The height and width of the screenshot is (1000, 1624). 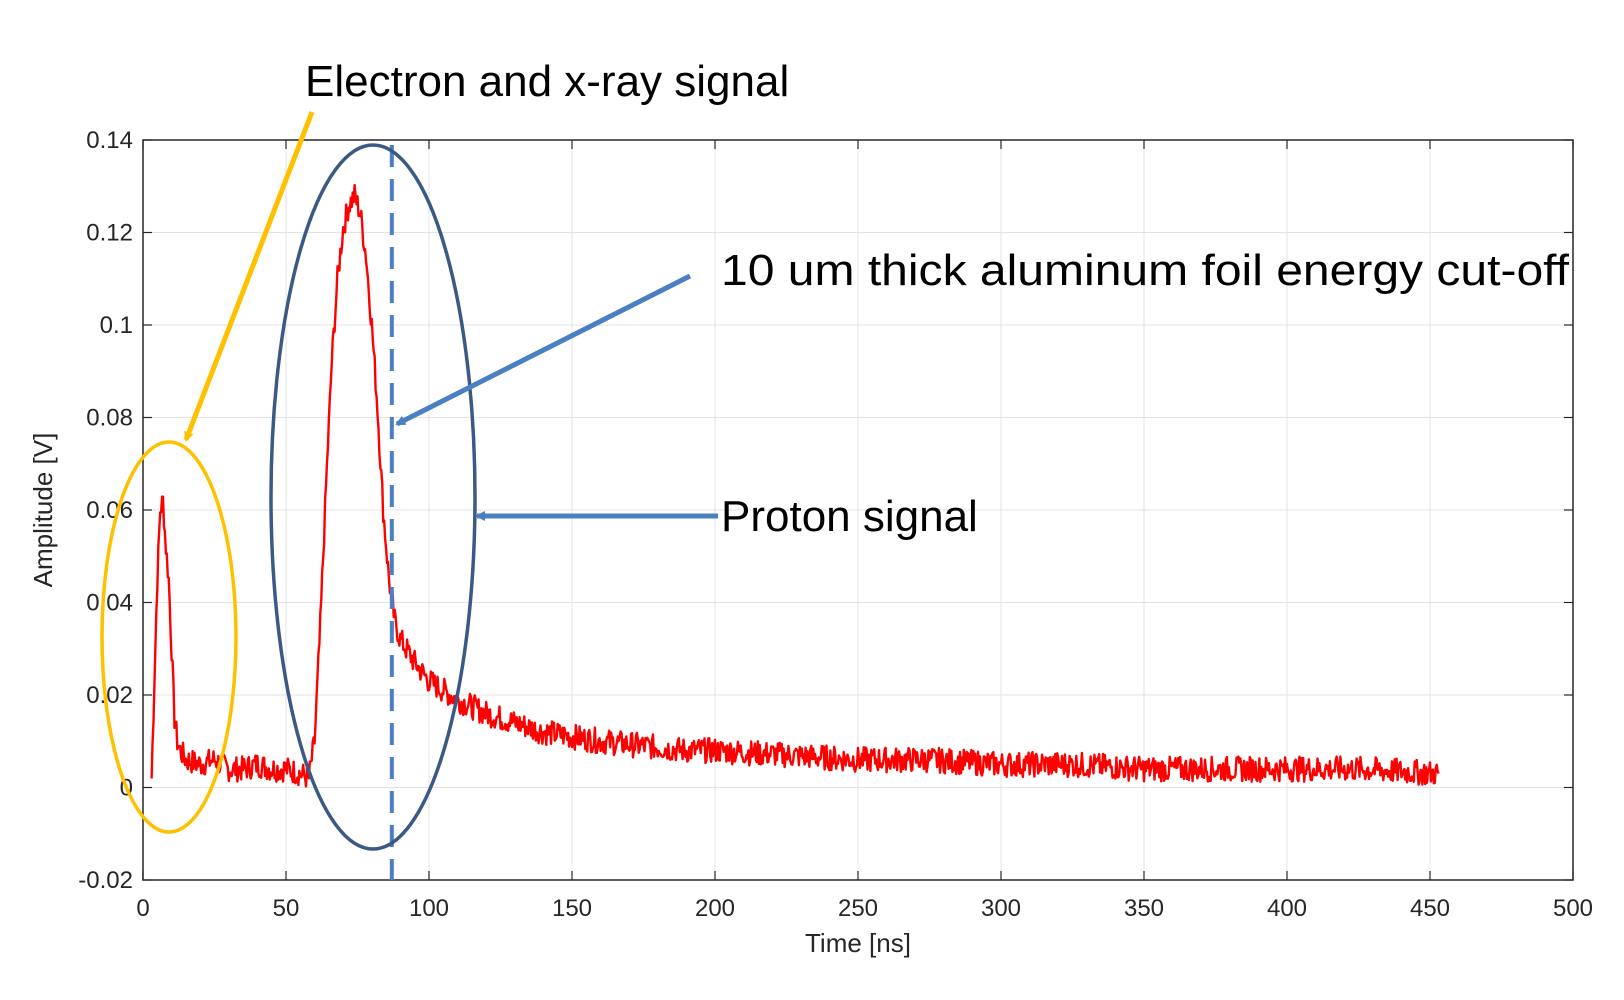 What do you see at coordinates (1573, 908) in the screenshot?
I see `x-tick-label: 500` at bounding box center [1573, 908].